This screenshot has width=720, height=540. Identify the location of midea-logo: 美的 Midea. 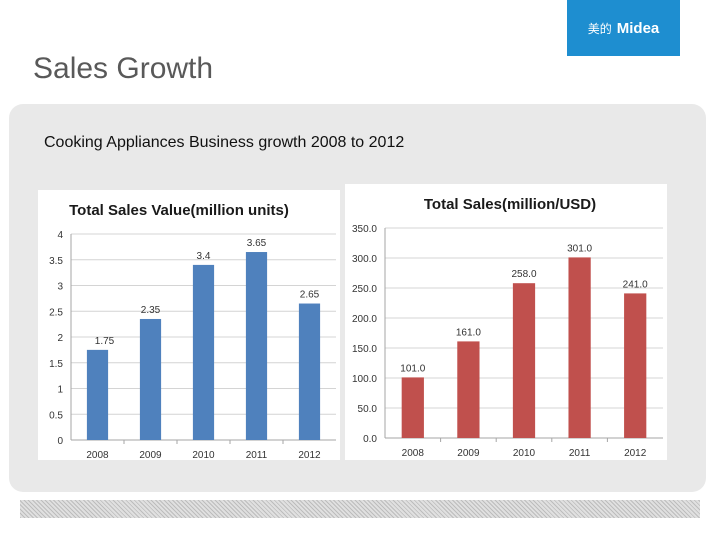
(623, 28).